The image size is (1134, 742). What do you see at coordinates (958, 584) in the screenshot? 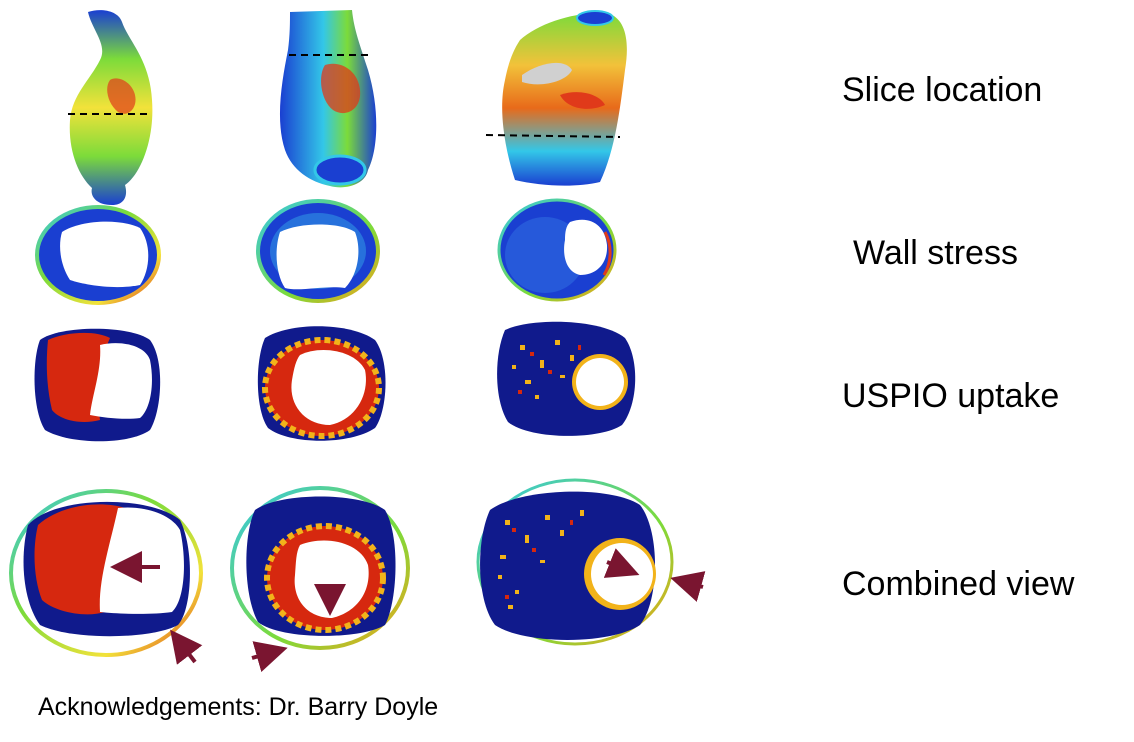
I see `label-combined-view: Combined view` at bounding box center [958, 584].